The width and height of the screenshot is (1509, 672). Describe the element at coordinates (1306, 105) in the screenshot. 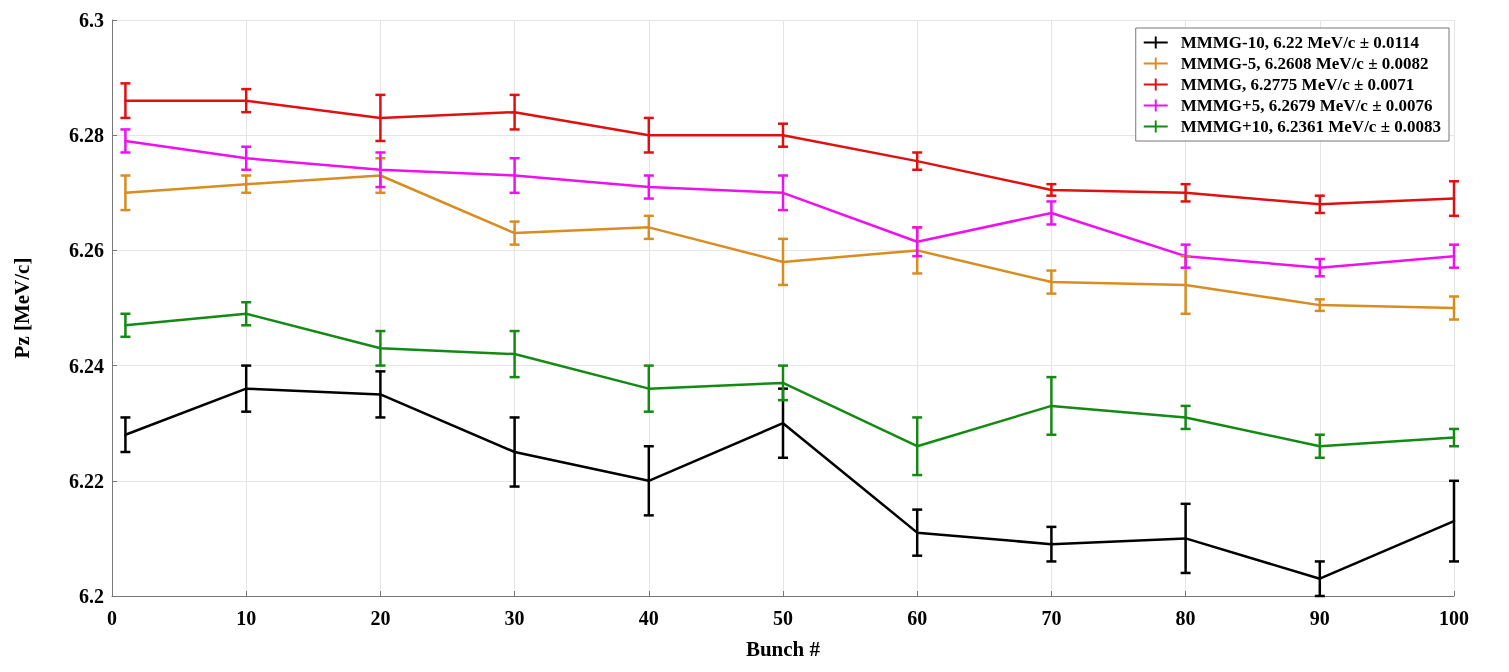

I see `legend-label: MMMG+5, 6.2679 MeV/c ± 0.0076` at that location.